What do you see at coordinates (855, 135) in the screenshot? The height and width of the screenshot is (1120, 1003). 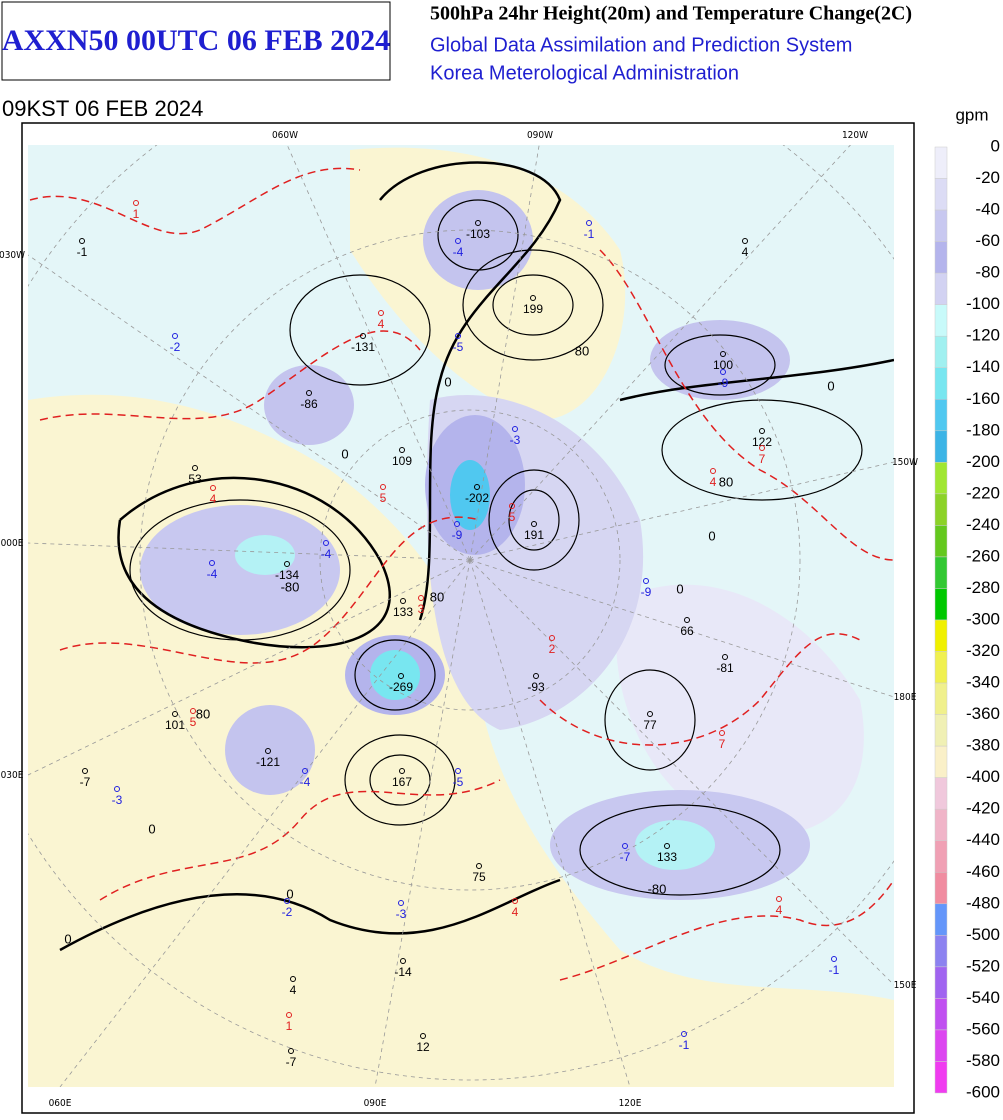 I see `graticule-label: 120W` at bounding box center [855, 135].